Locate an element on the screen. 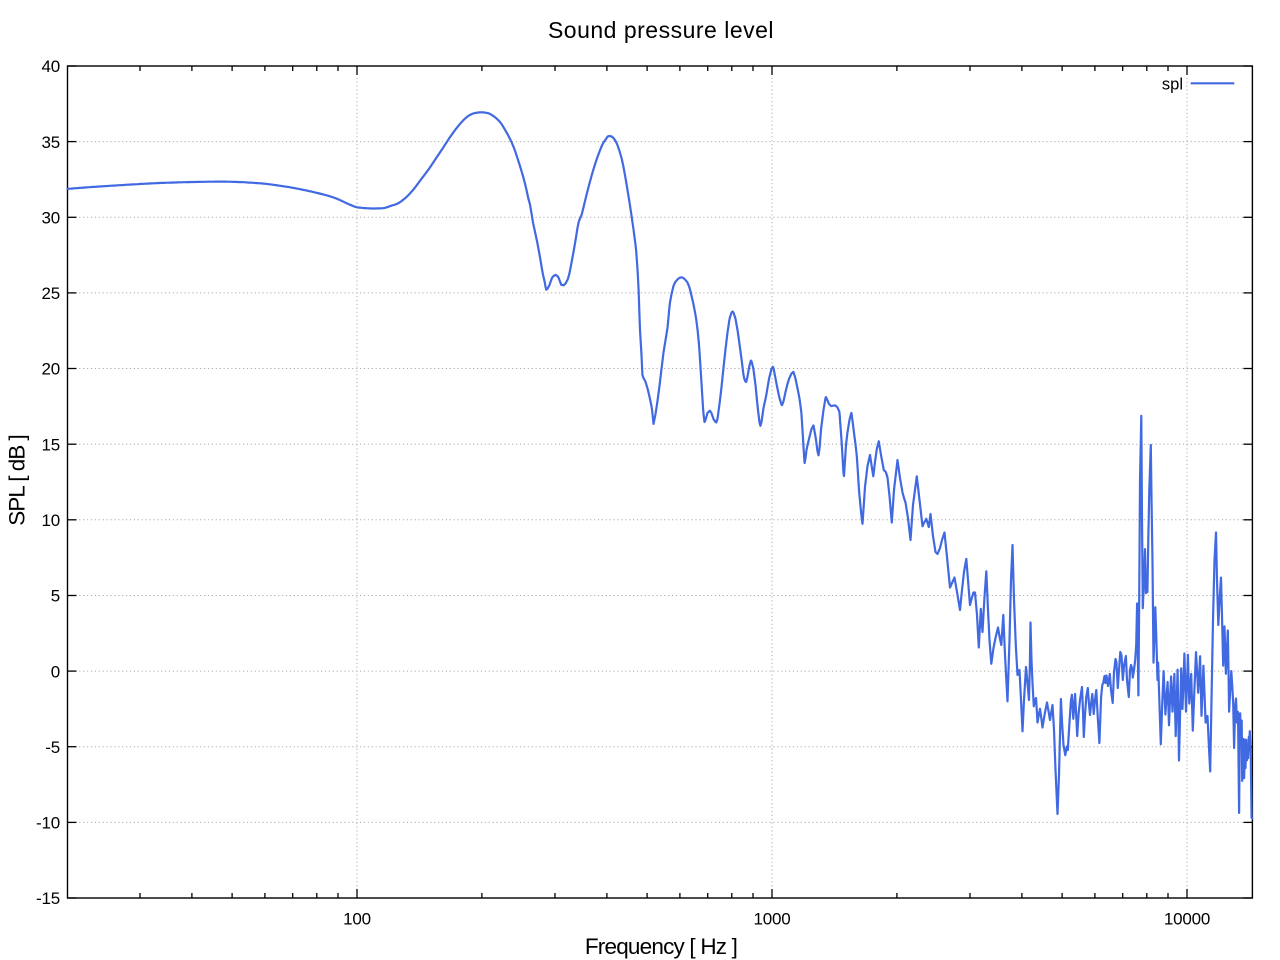 This screenshot has height=960, width=1280. svg-text: 30 is located at coordinates (50, 218).